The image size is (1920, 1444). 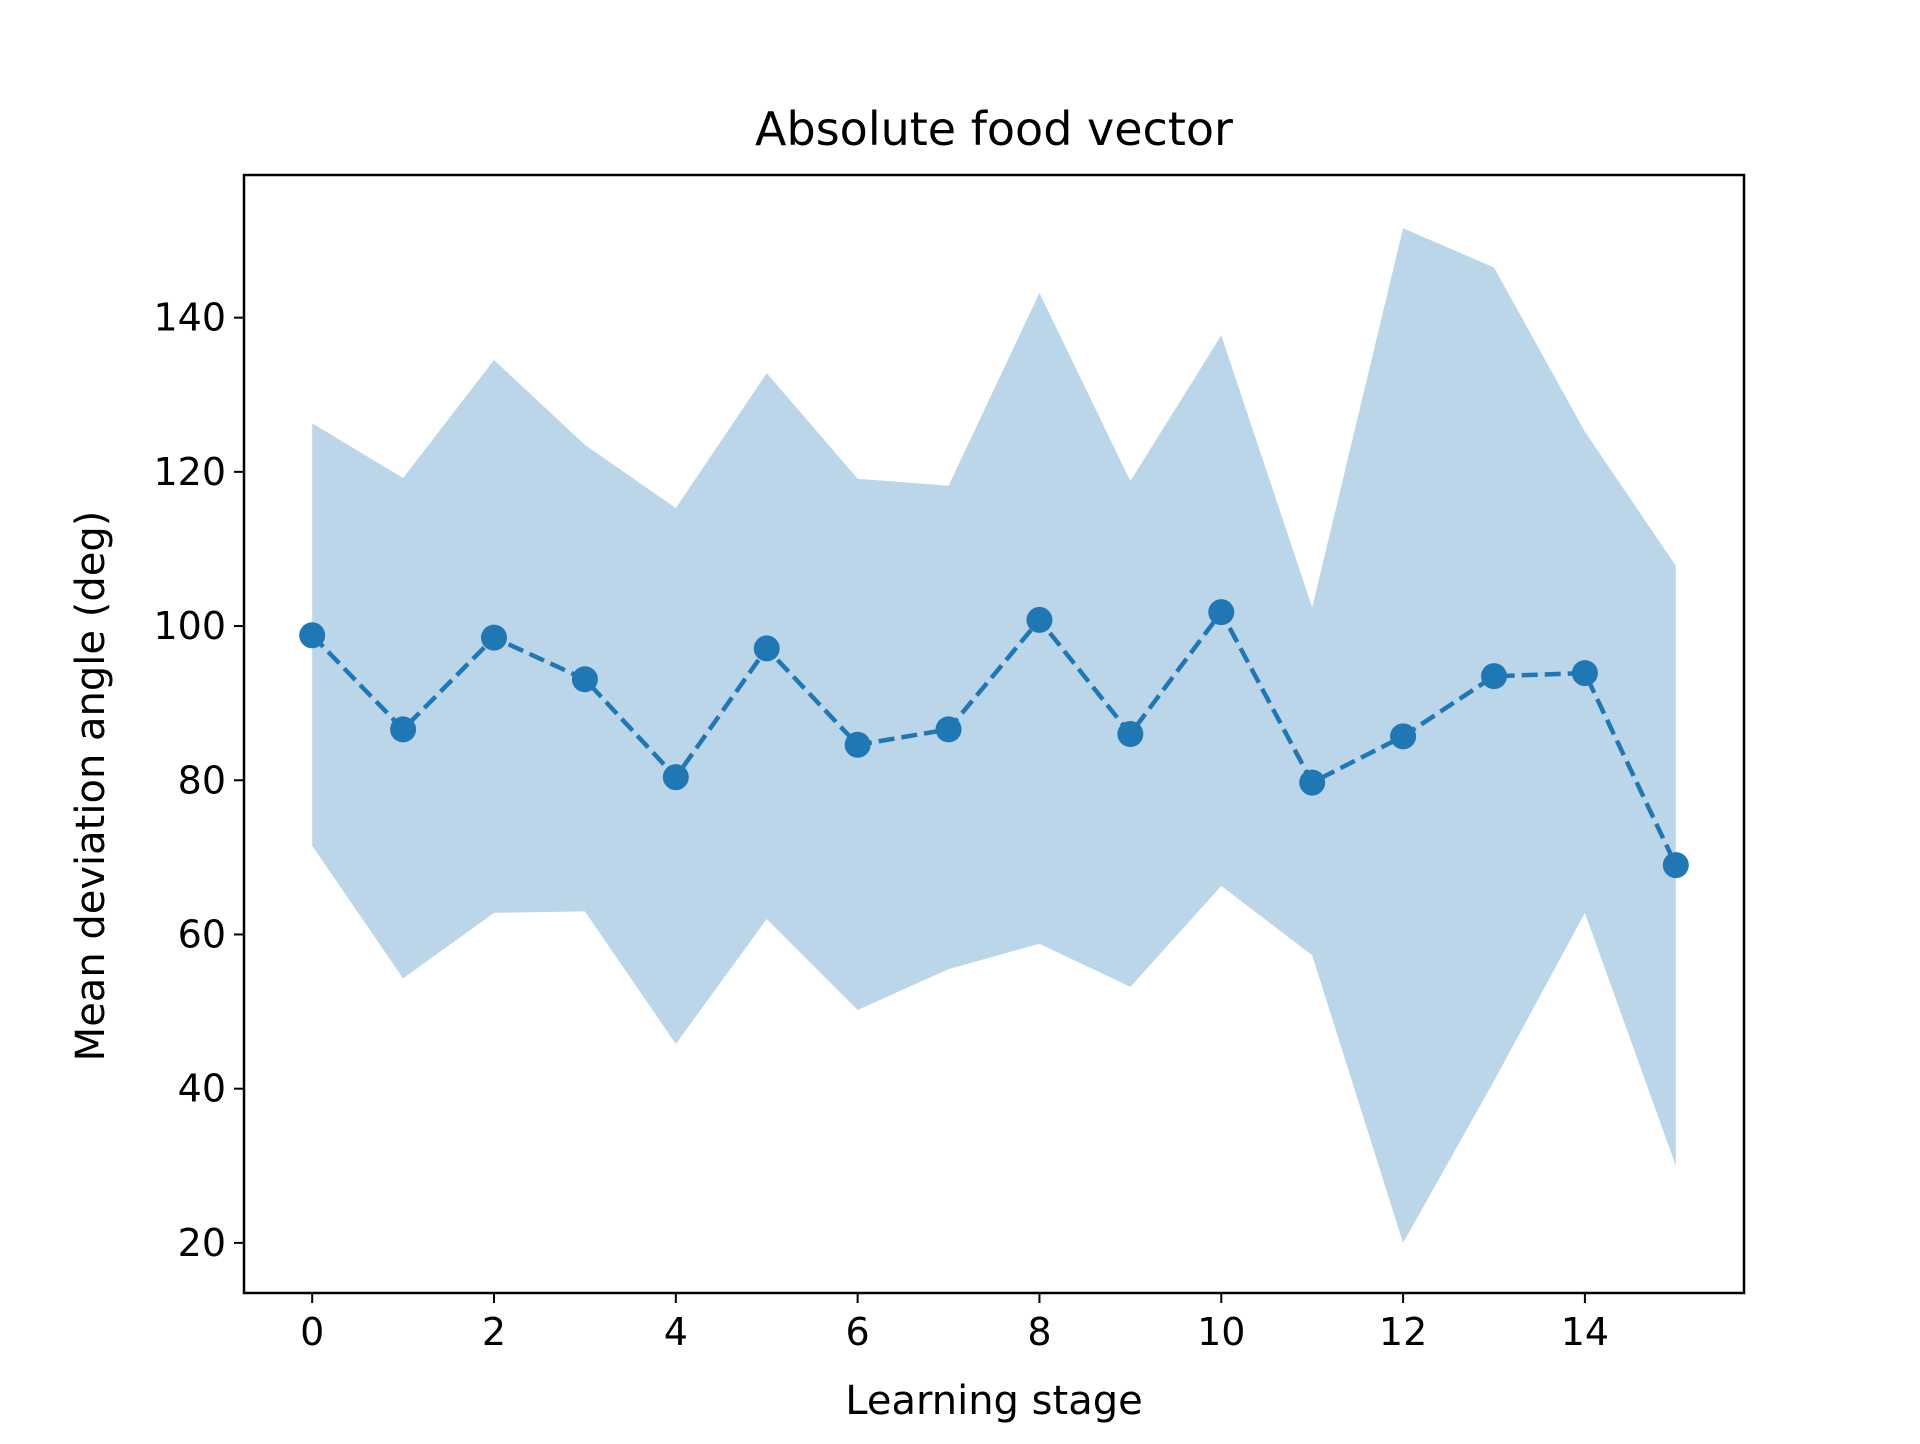 What do you see at coordinates (676, 1332) in the screenshot?
I see `x-tick-label: 4` at bounding box center [676, 1332].